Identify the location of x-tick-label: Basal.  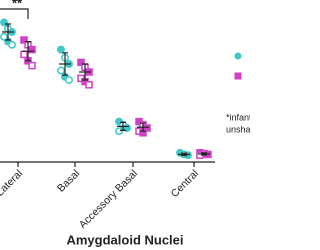
(68, 181).